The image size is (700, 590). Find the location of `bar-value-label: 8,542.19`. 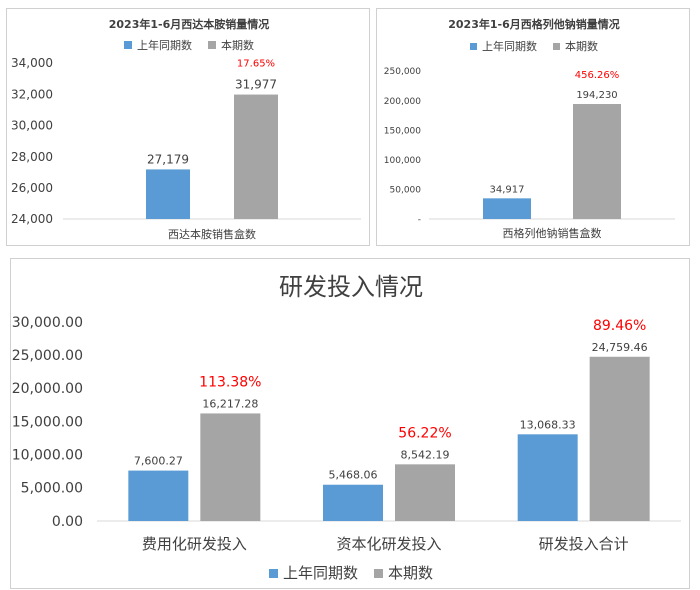

bar-value-label: 8,542.19 is located at coordinates (425, 454).